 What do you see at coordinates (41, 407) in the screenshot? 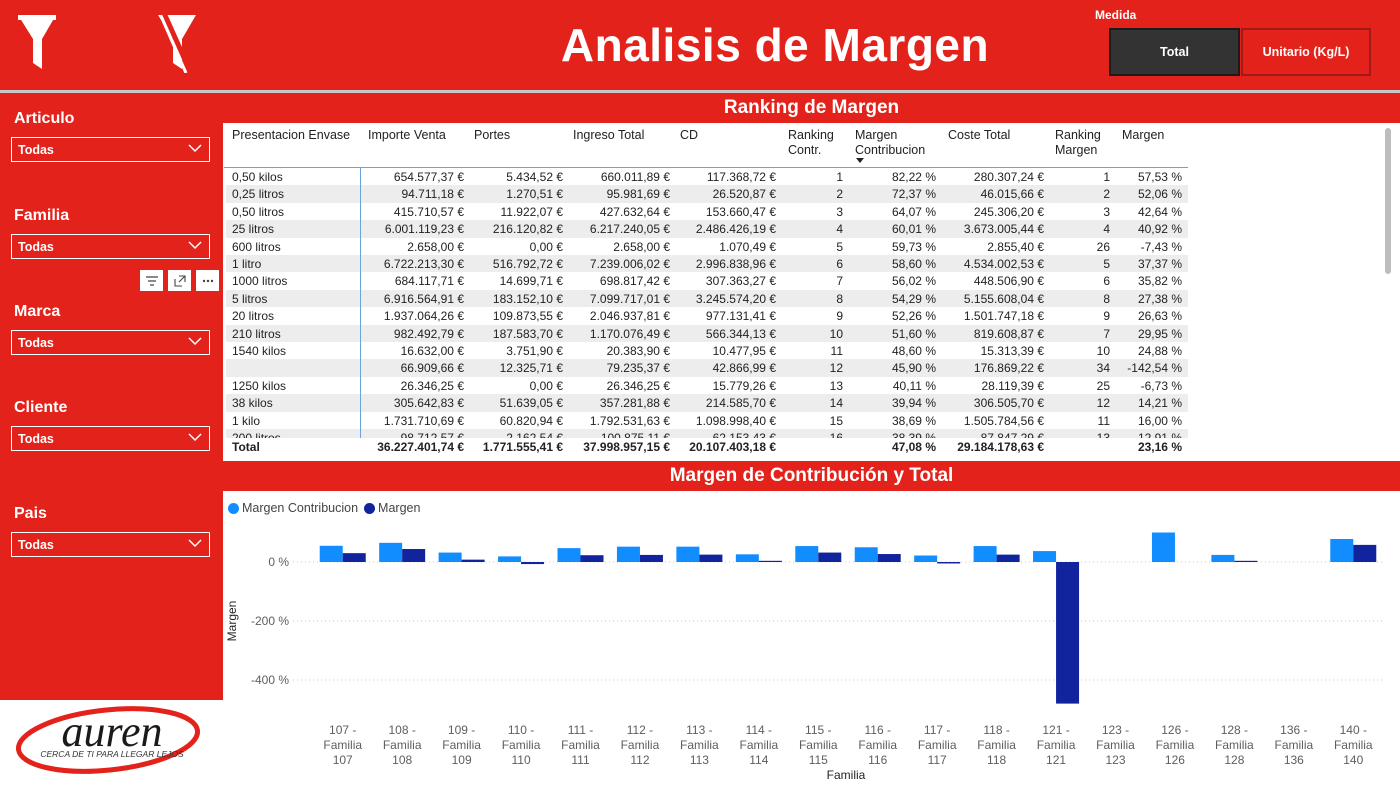
I see `slicer-label-cliente: Cliente` at bounding box center [41, 407].